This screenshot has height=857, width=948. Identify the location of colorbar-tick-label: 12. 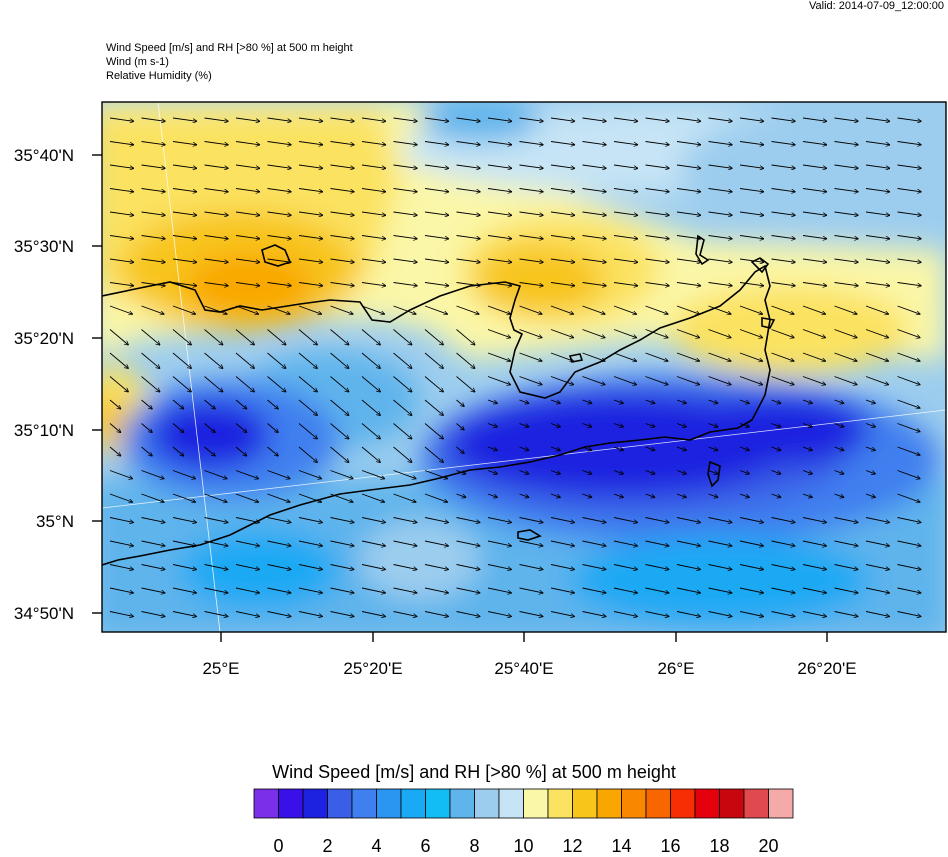
(572, 846).